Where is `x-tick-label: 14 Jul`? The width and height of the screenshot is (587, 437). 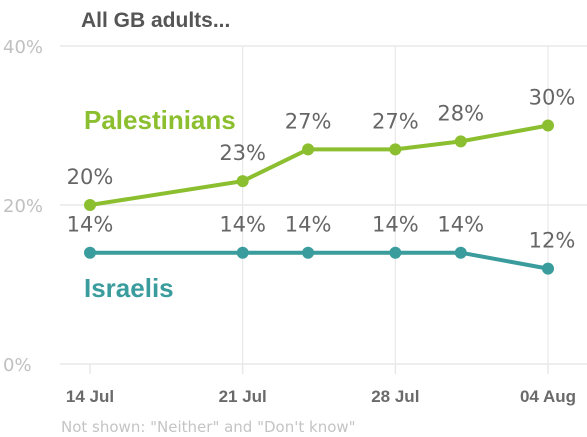
x-tick-label: 14 Jul is located at coordinates (90, 396).